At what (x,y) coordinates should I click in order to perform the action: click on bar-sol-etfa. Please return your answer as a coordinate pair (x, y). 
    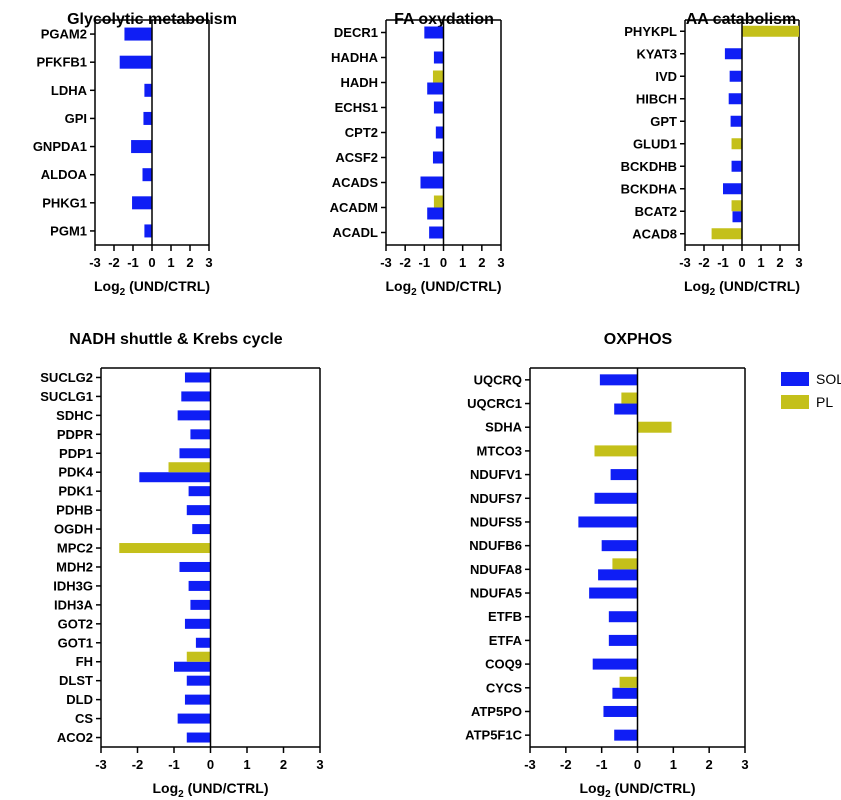
    Looking at the image, I should click on (623, 640).